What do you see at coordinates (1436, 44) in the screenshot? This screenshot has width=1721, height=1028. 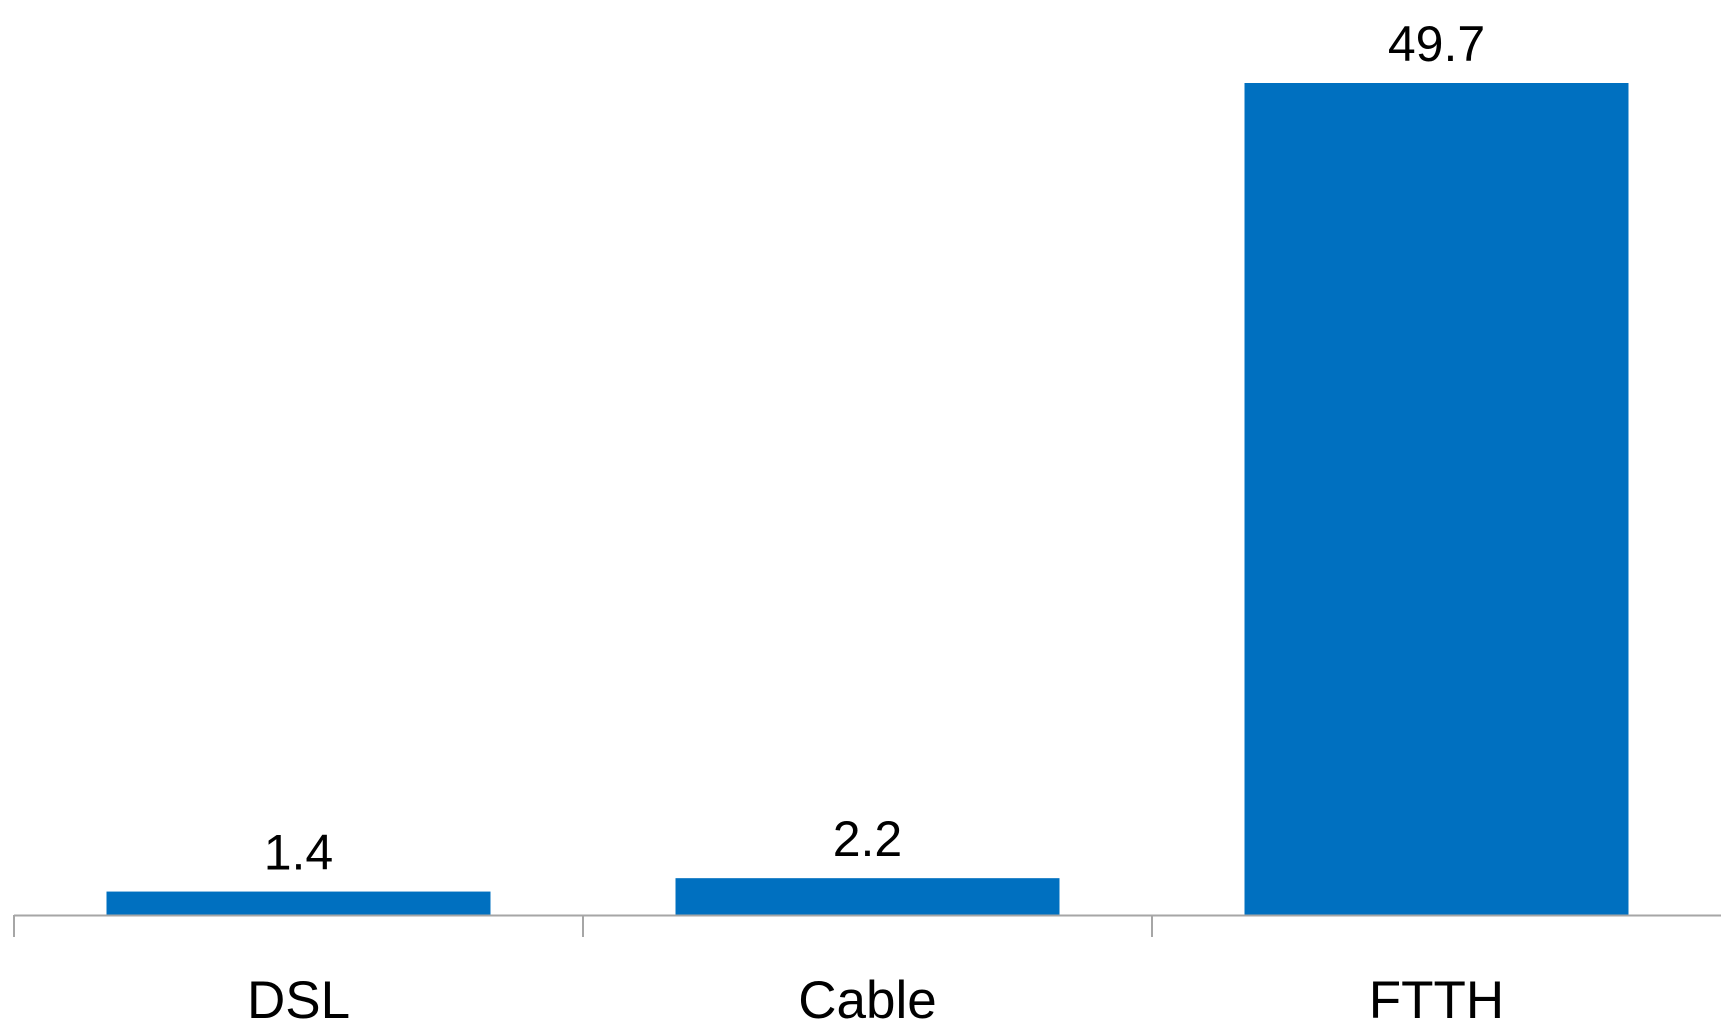 I see `data-label-ftth: 49.7` at bounding box center [1436, 44].